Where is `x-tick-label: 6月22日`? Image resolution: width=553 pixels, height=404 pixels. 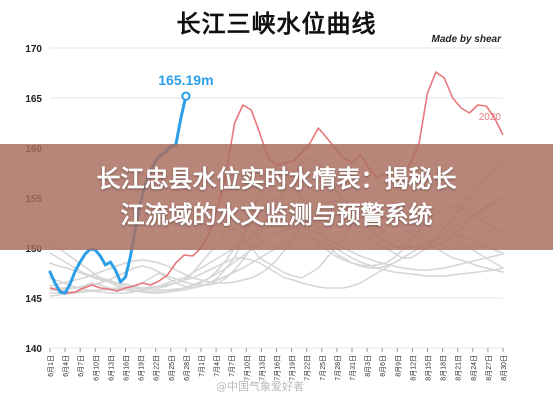
x-tick-label: 6月22日 is located at coordinates (157, 368).